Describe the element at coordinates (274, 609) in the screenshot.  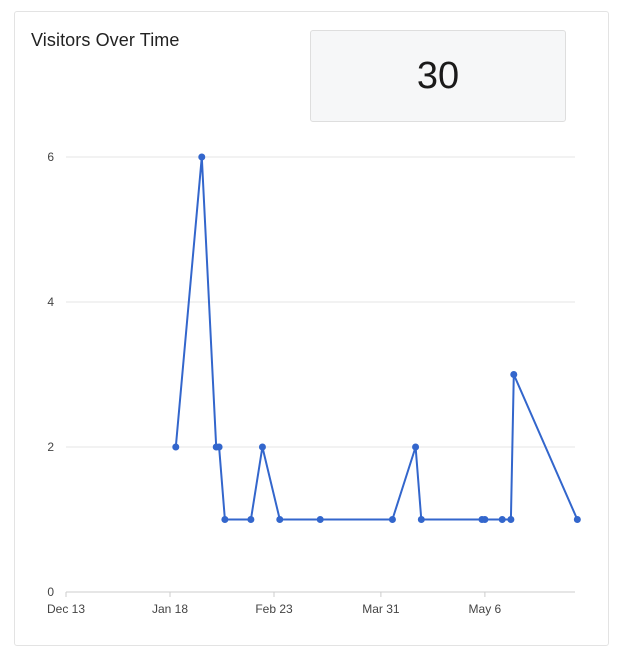
I see `x-tick-label: Feb 23` at that location.